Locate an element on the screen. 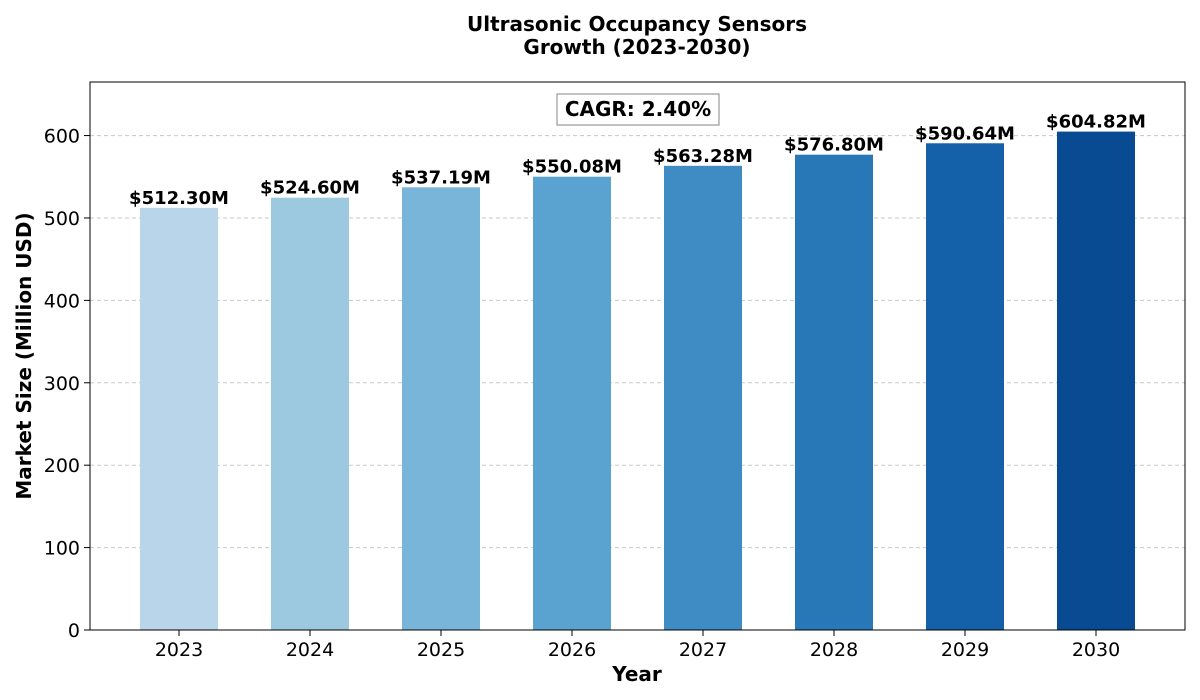 This screenshot has height=700, width=1200. cagr-text: CAGR: 2.40% is located at coordinates (638, 109).